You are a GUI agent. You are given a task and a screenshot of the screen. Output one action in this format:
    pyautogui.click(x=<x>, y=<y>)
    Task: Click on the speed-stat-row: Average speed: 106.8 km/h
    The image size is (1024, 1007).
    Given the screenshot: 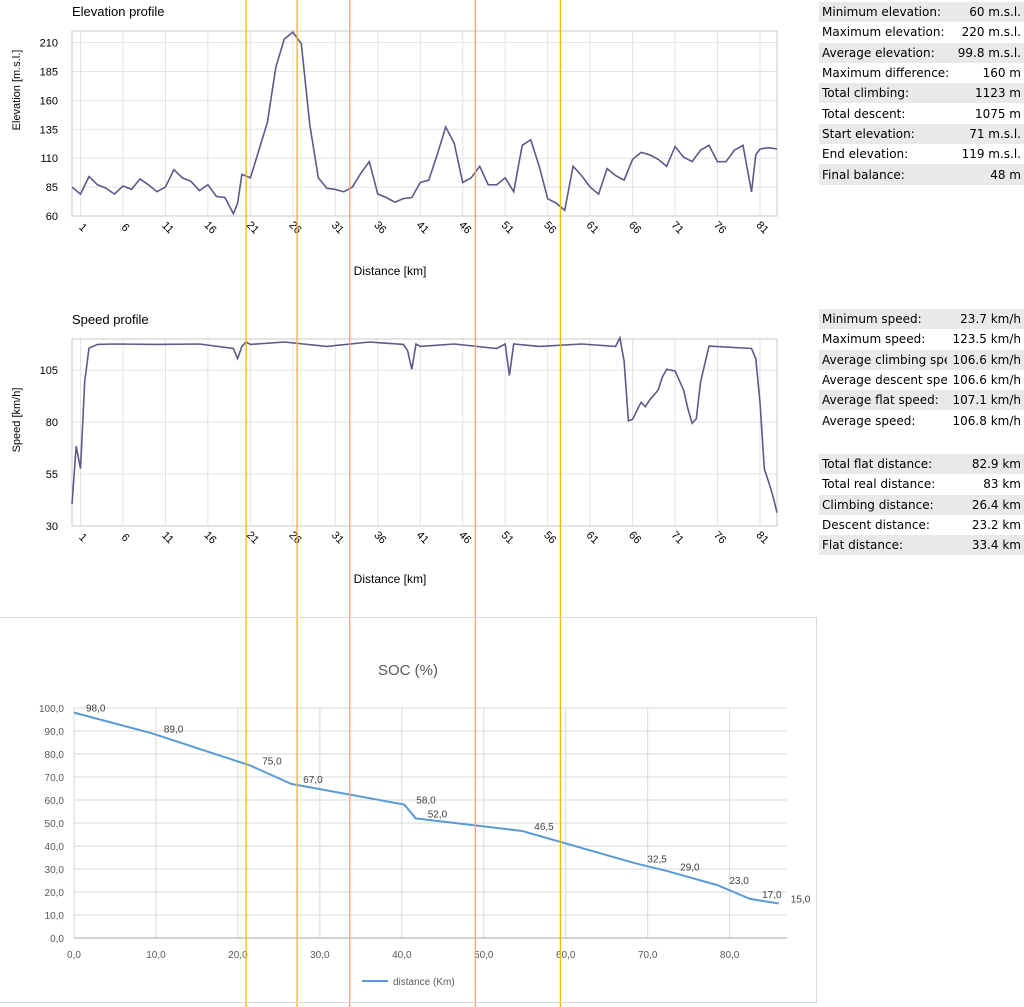 What is the action you would take?
    pyautogui.click(x=921, y=420)
    